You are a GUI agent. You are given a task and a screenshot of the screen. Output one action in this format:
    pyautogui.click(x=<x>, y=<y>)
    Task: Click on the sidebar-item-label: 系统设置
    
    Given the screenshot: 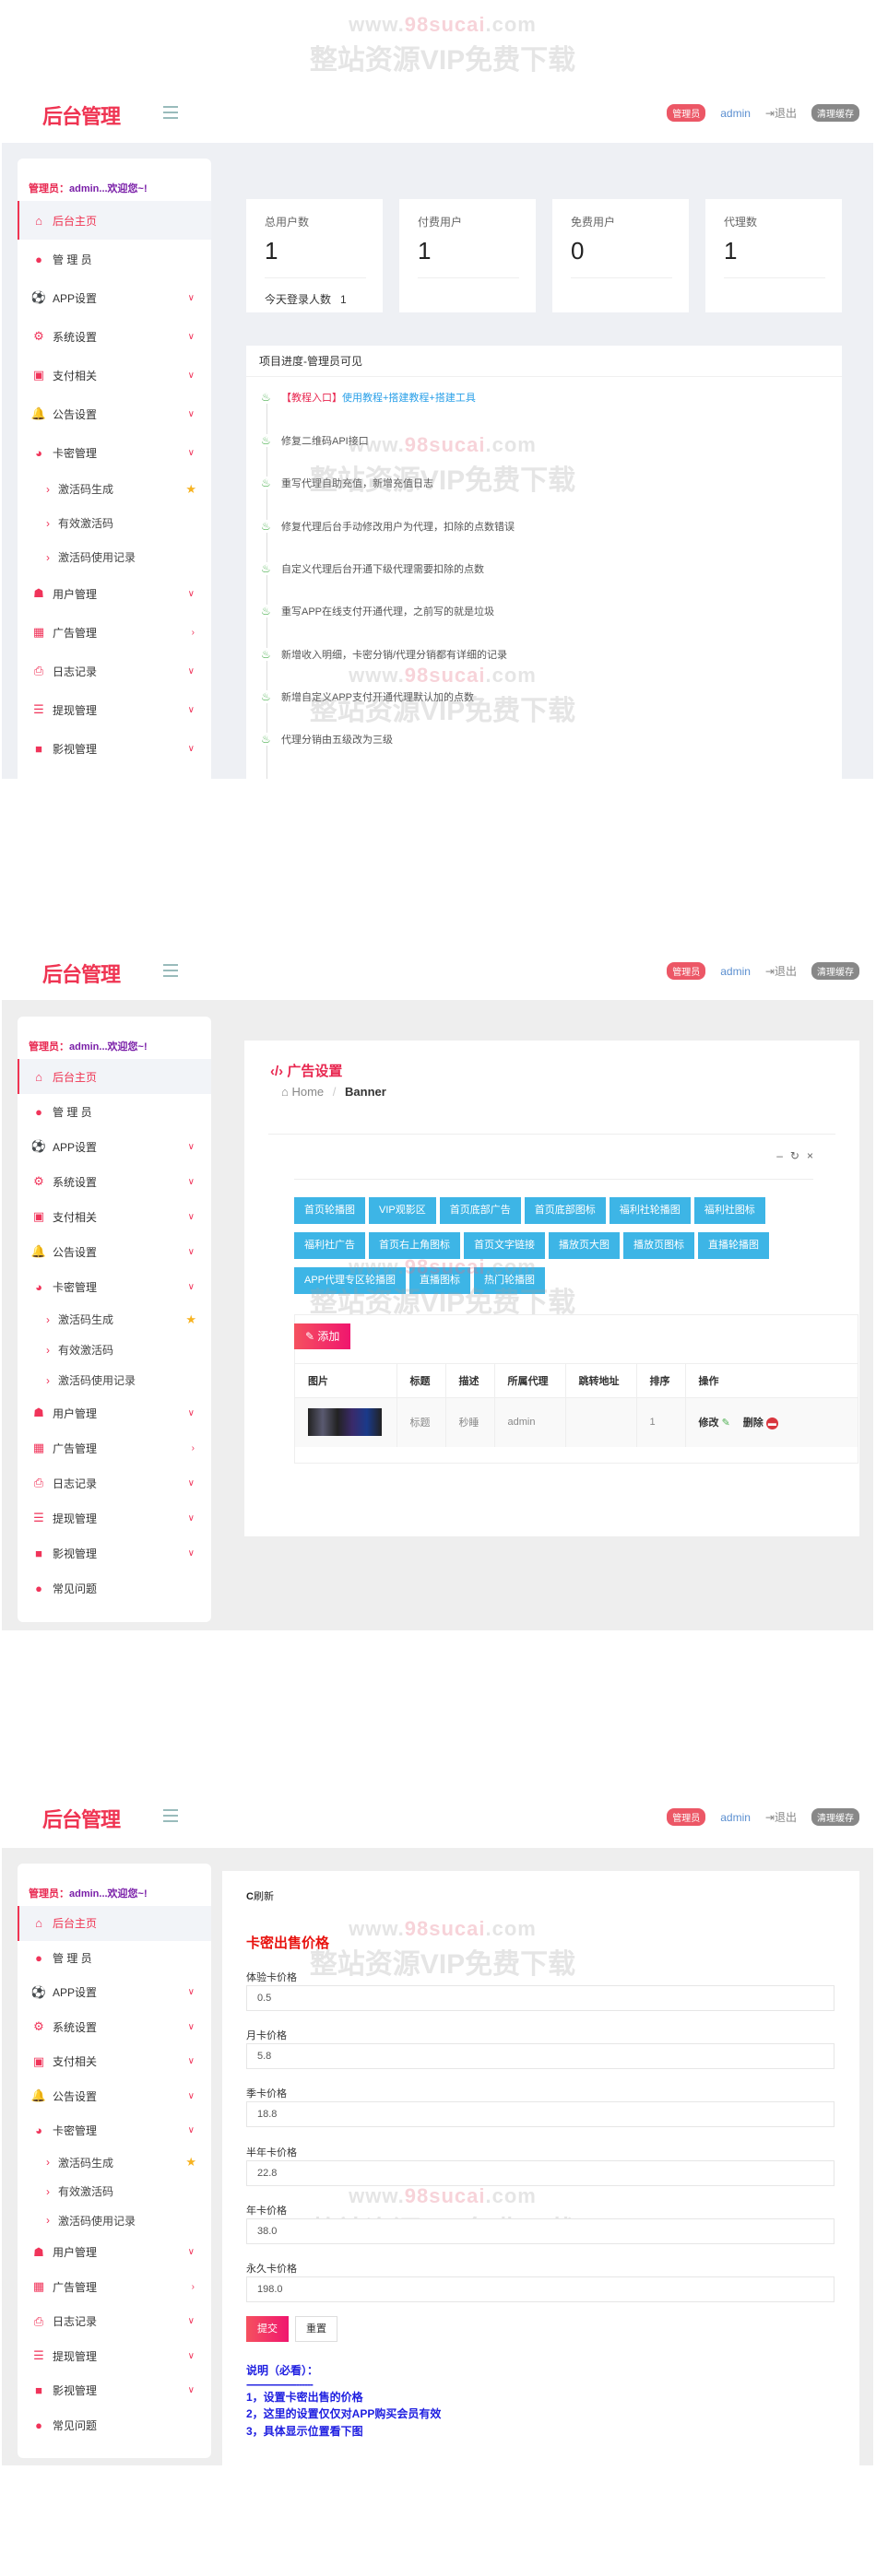 What is the action you would take?
    pyautogui.click(x=75, y=337)
    